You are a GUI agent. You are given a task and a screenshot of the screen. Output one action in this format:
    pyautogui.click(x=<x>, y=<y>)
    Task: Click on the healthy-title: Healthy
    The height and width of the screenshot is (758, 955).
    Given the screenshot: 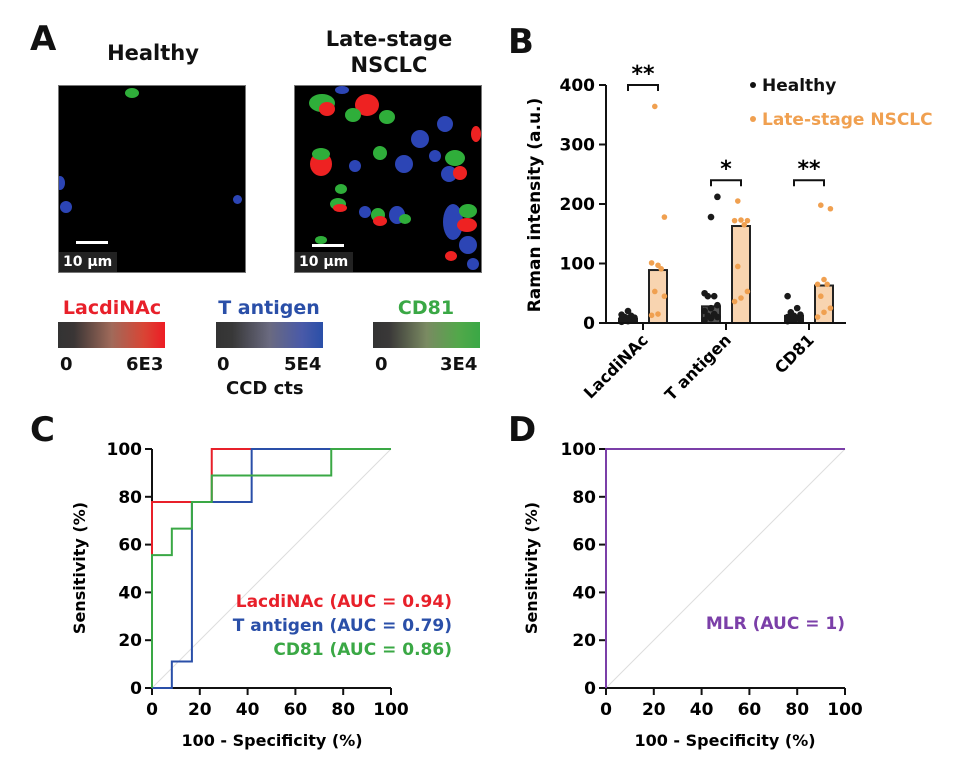 What is the action you would take?
    pyautogui.click(x=153, y=53)
    